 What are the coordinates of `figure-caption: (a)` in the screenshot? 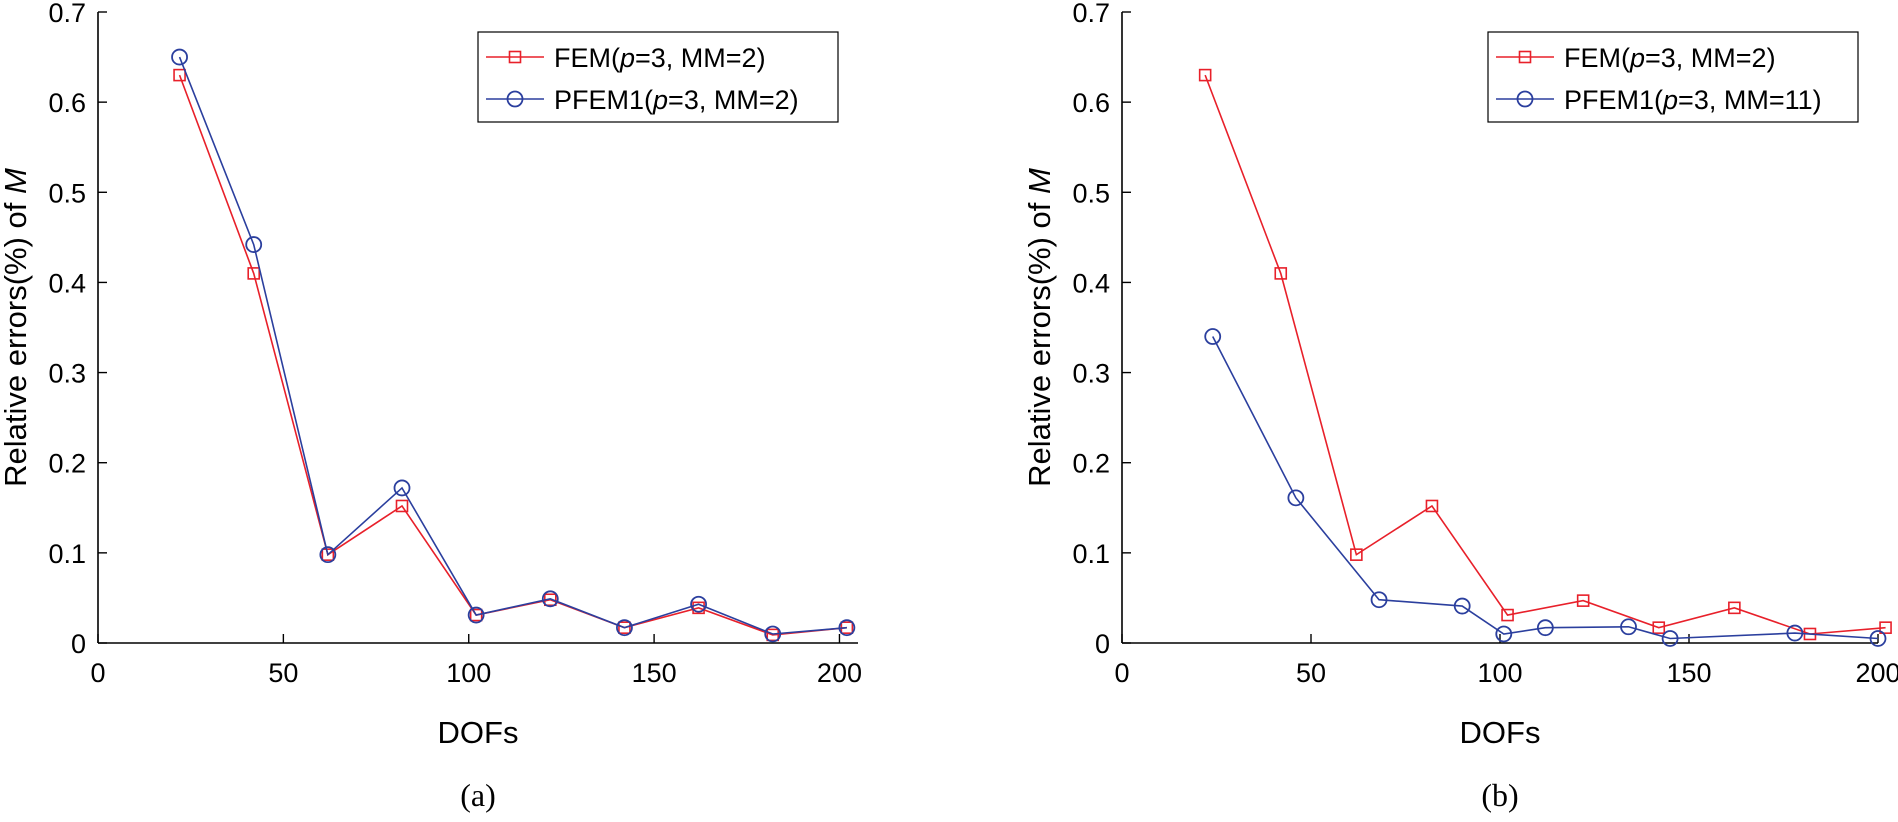 It's located at (478, 795).